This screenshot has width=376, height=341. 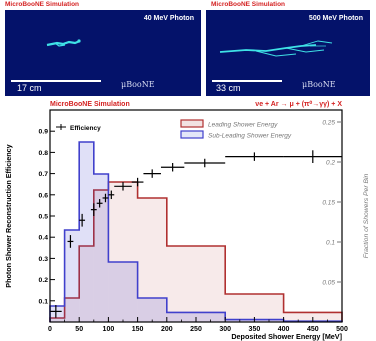 What do you see at coordinates (167, 329) in the screenshot?
I see `x-tick-label: 200` at bounding box center [167, 329].